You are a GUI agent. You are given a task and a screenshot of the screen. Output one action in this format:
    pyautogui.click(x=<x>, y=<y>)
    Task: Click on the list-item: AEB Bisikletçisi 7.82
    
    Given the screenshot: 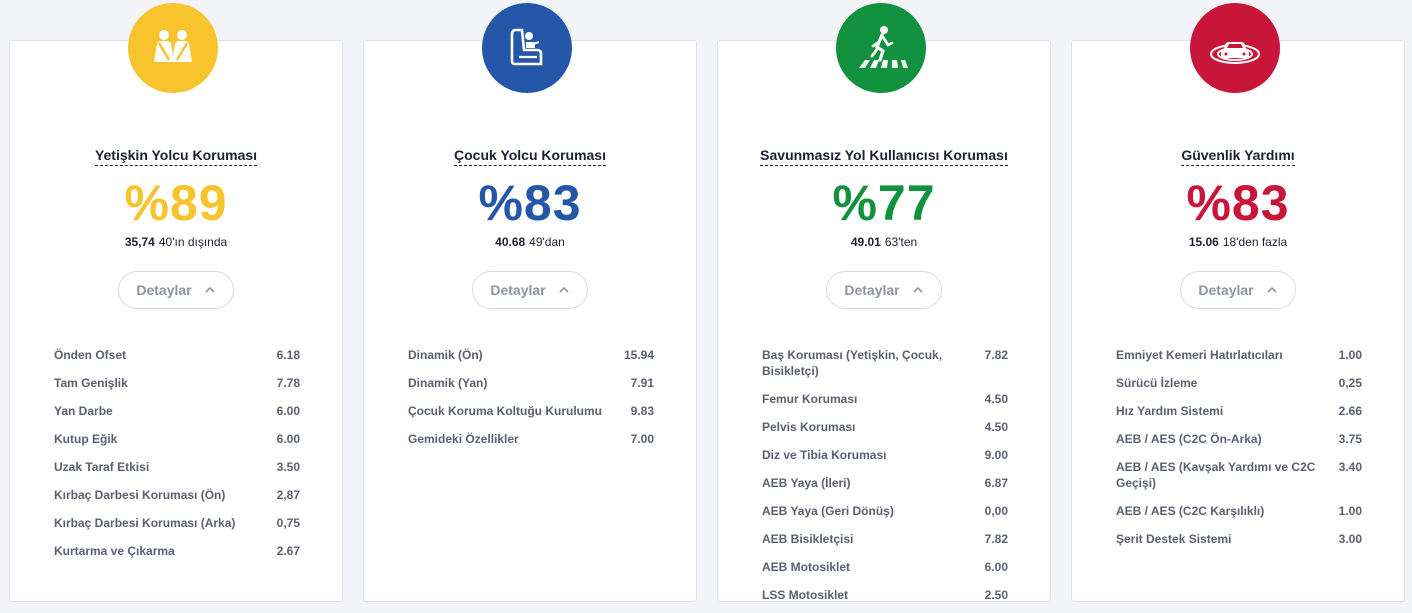 What is the action you would take?
    pyautogui.click(x=885, y=539)
    